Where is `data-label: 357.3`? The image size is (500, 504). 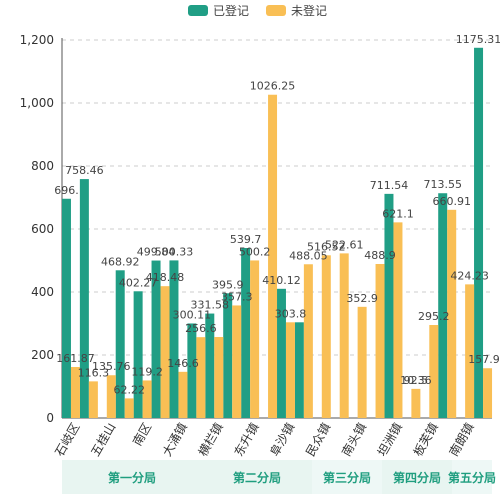 data-label: 357.3 is located at coordinates (237, 296).